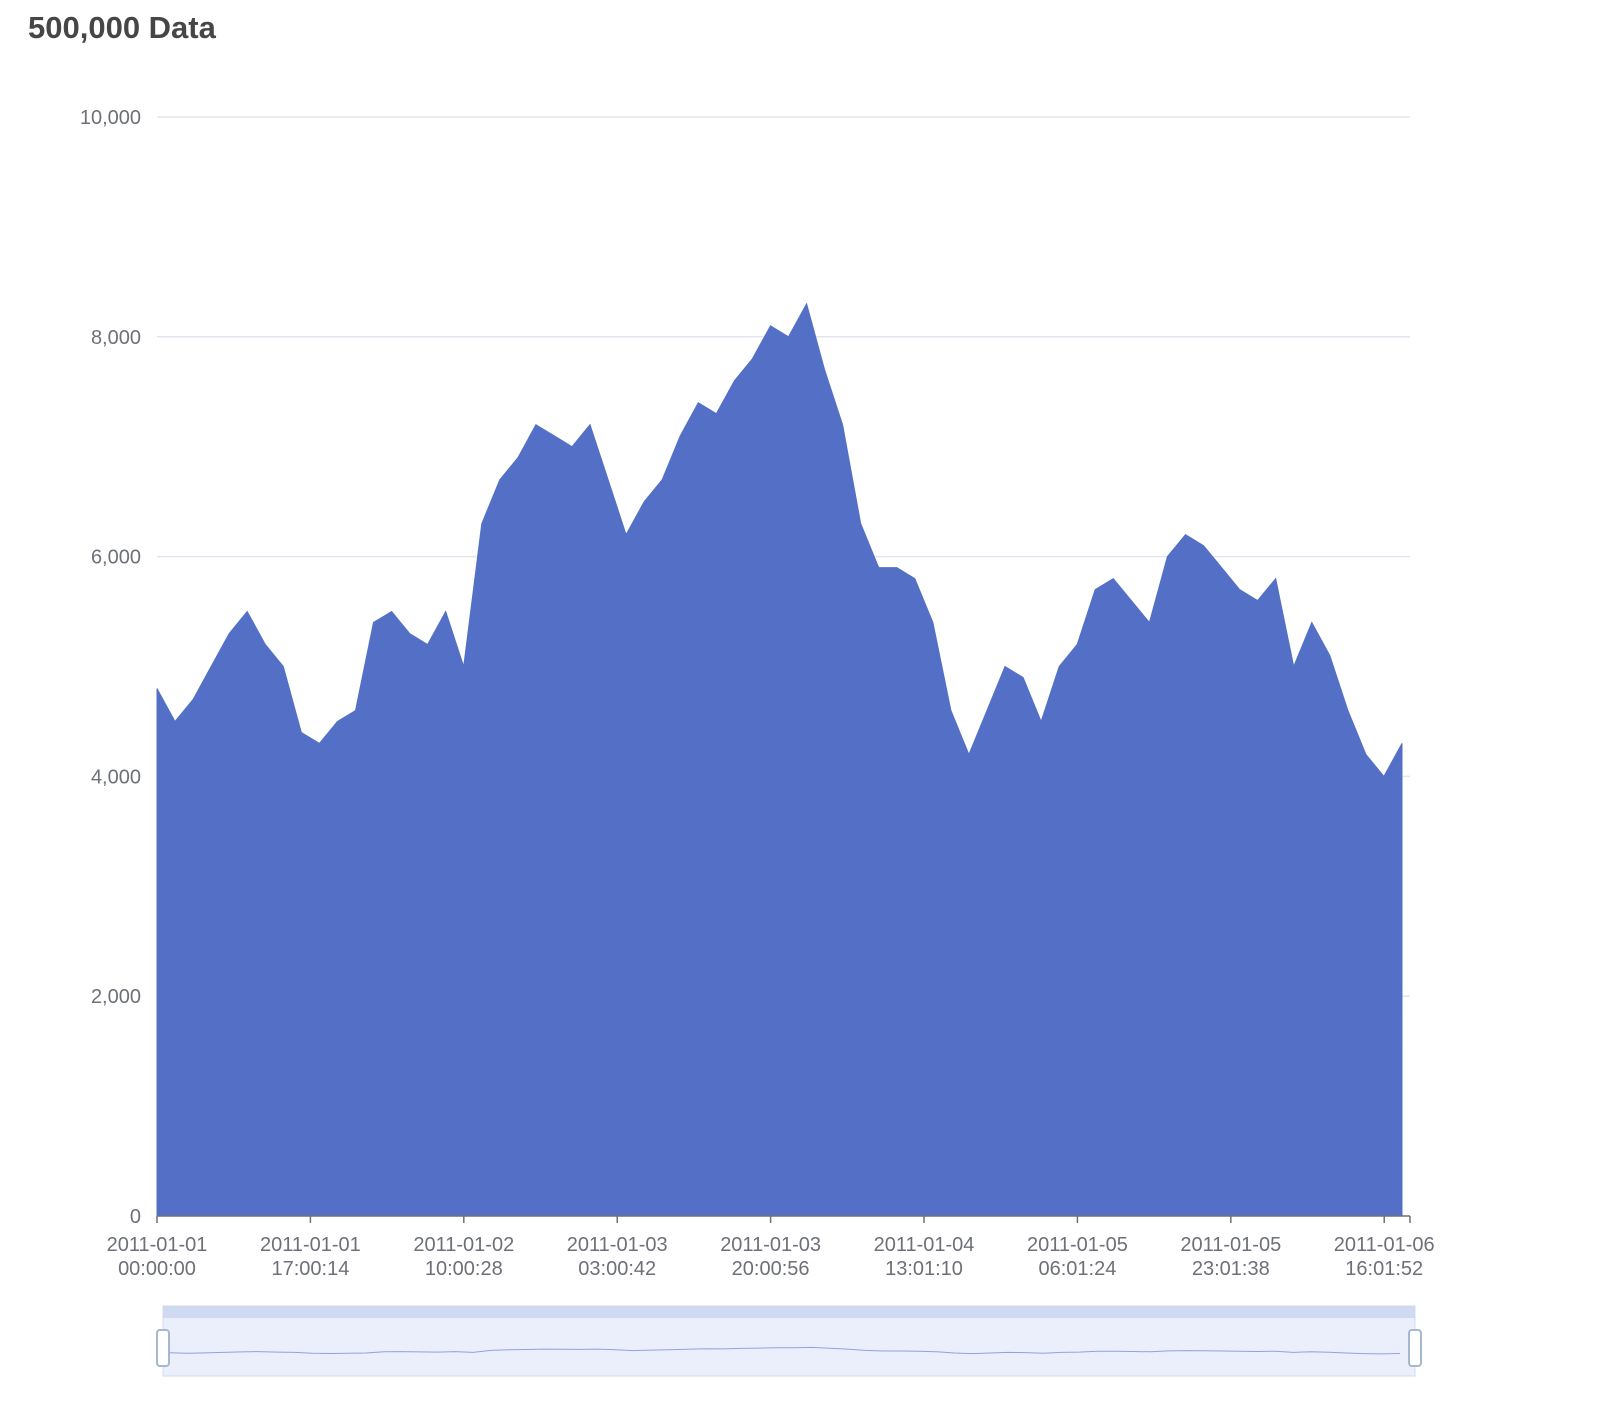 This screenshot has width=1606, height=1426. What do you see at coordinates (1077, 1257) in the screenshot?
I see `x-tick-label: 2011-01-05 06:01:24` at bounding box center [1077, 1257].